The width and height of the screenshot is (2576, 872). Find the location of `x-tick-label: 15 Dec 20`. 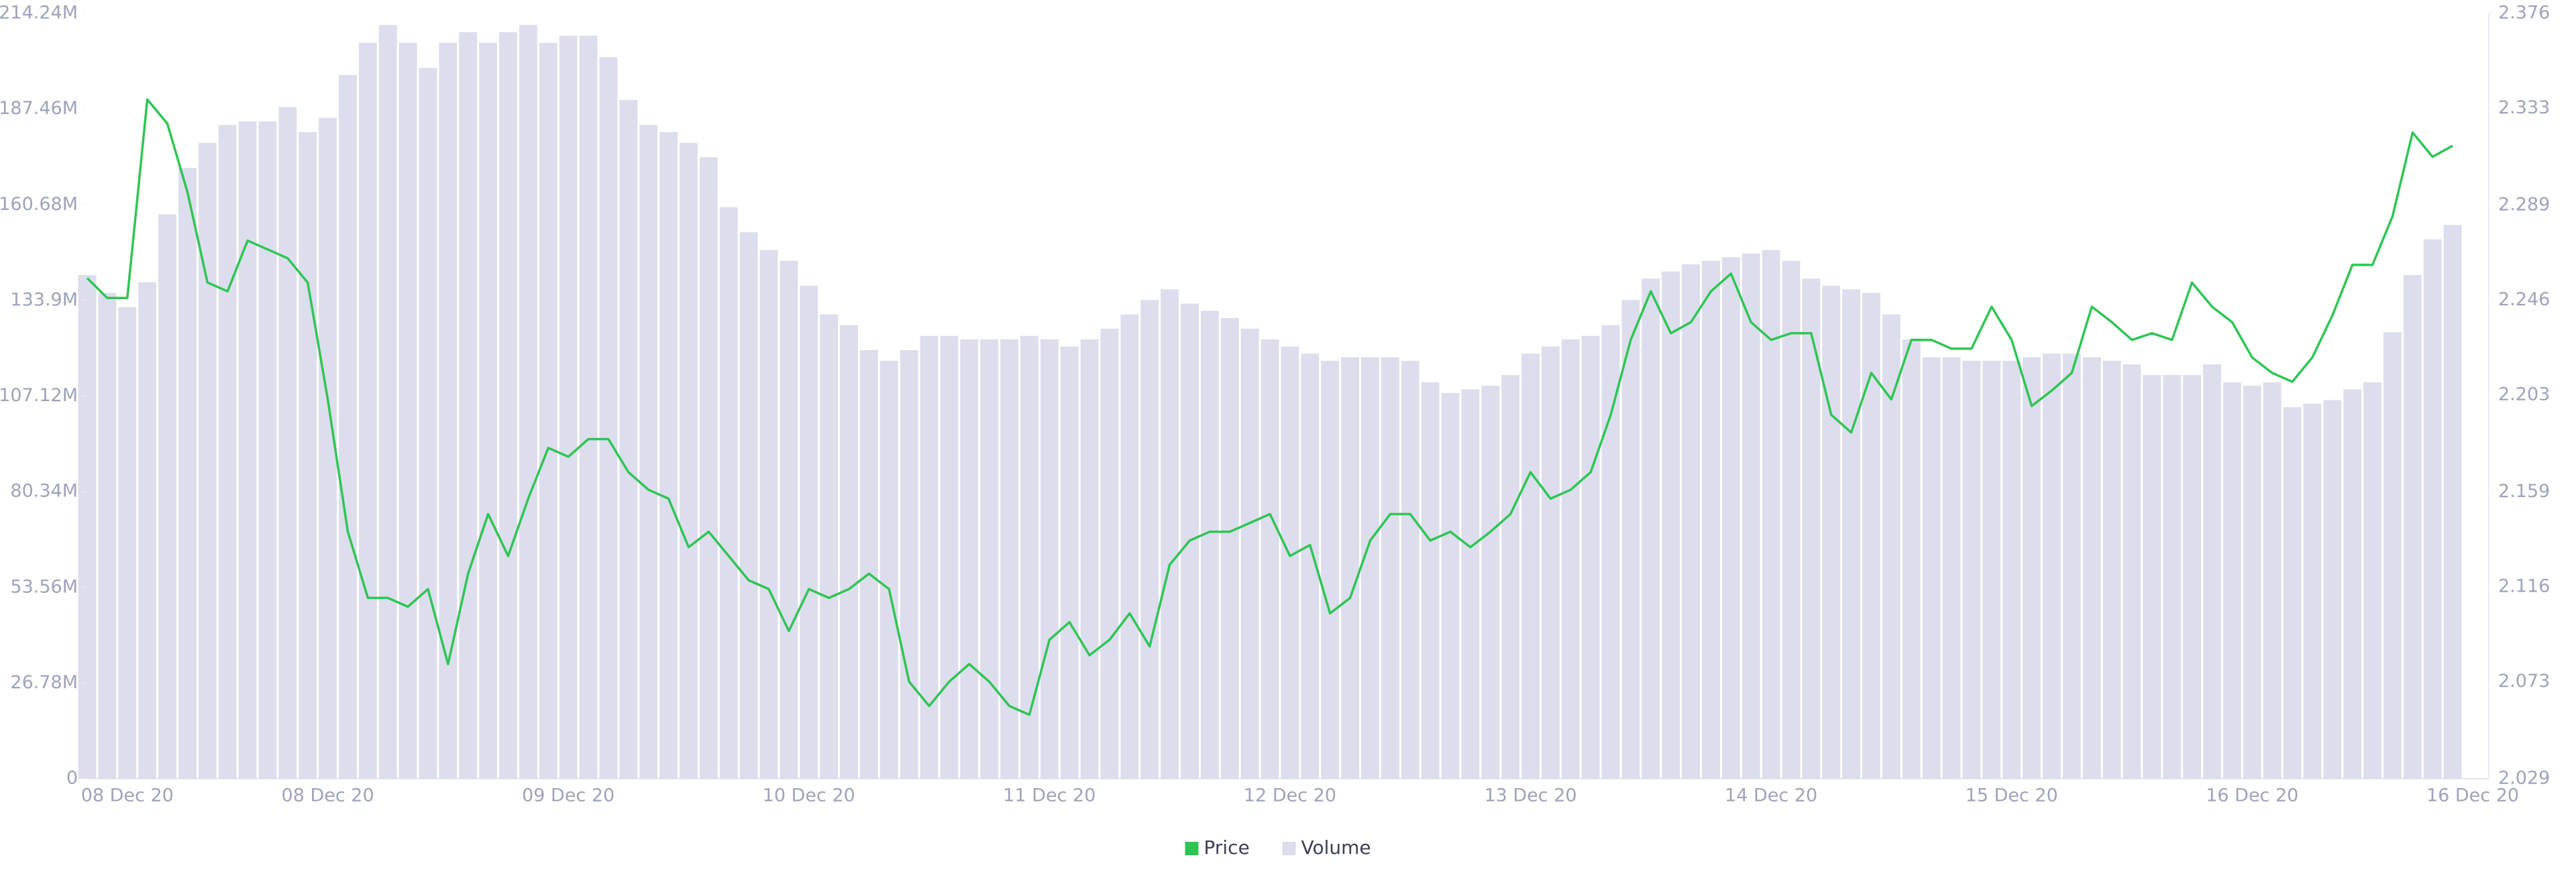

x-tick-label: 15 Dec 20 is located at coordinates (2012, 795).